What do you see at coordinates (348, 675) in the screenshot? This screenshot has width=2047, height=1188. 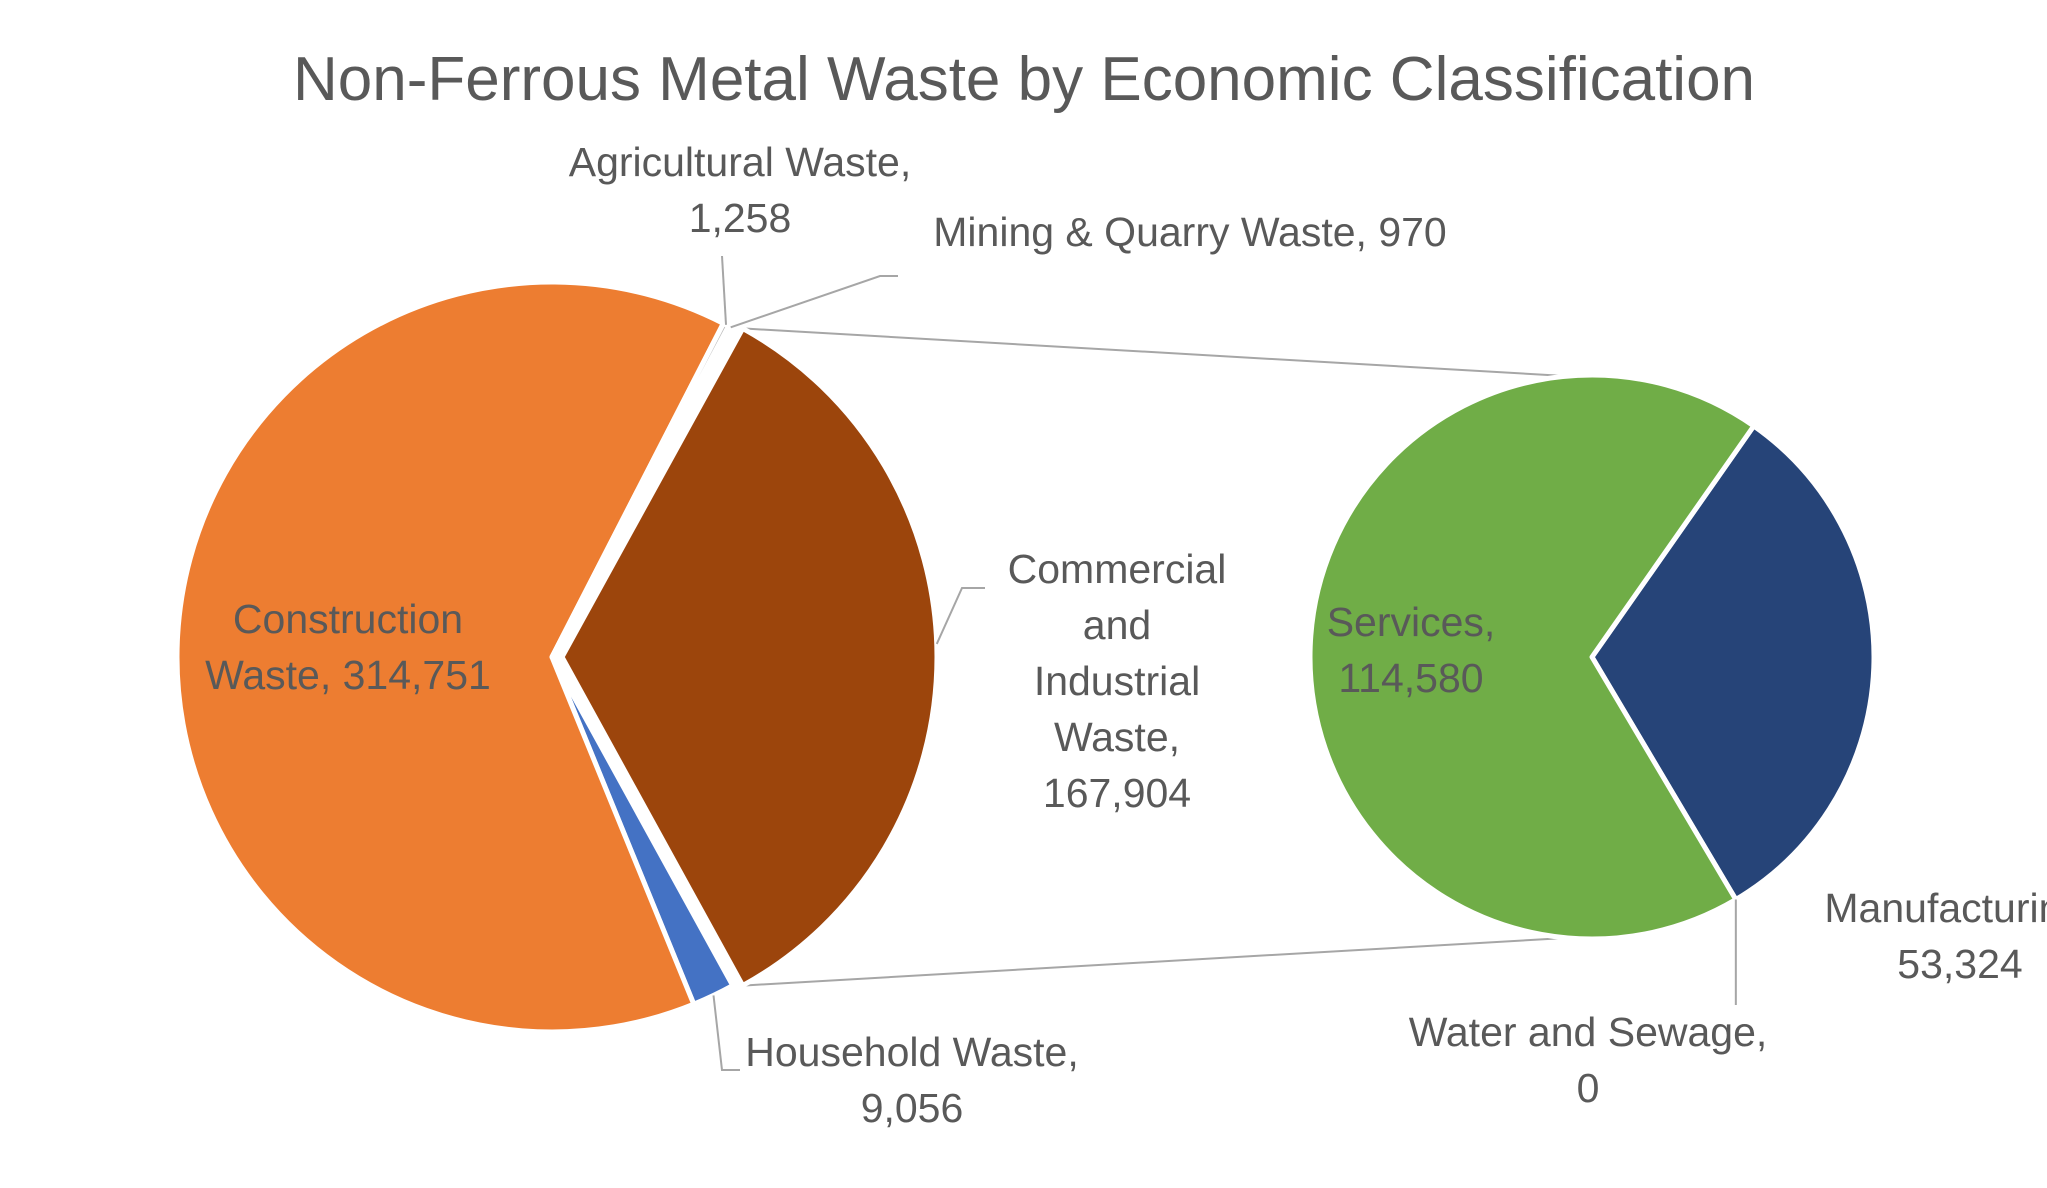 I see `data-label-line: Waste, 314,751` at bounding box center [348, 675].